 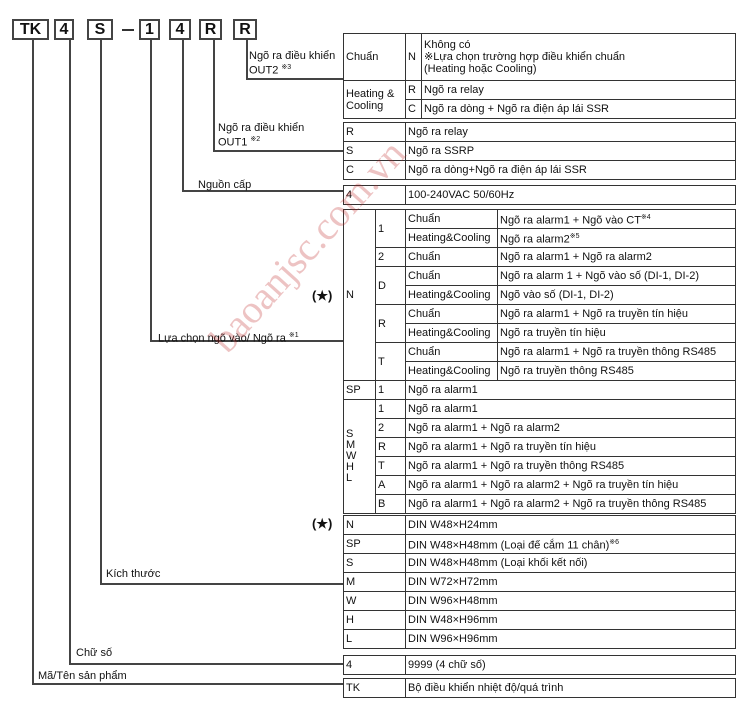 What do you see at coordinates (180, 29) in the screenshot?
I see `code-box-power: 4` at bounding box center [180, 29].